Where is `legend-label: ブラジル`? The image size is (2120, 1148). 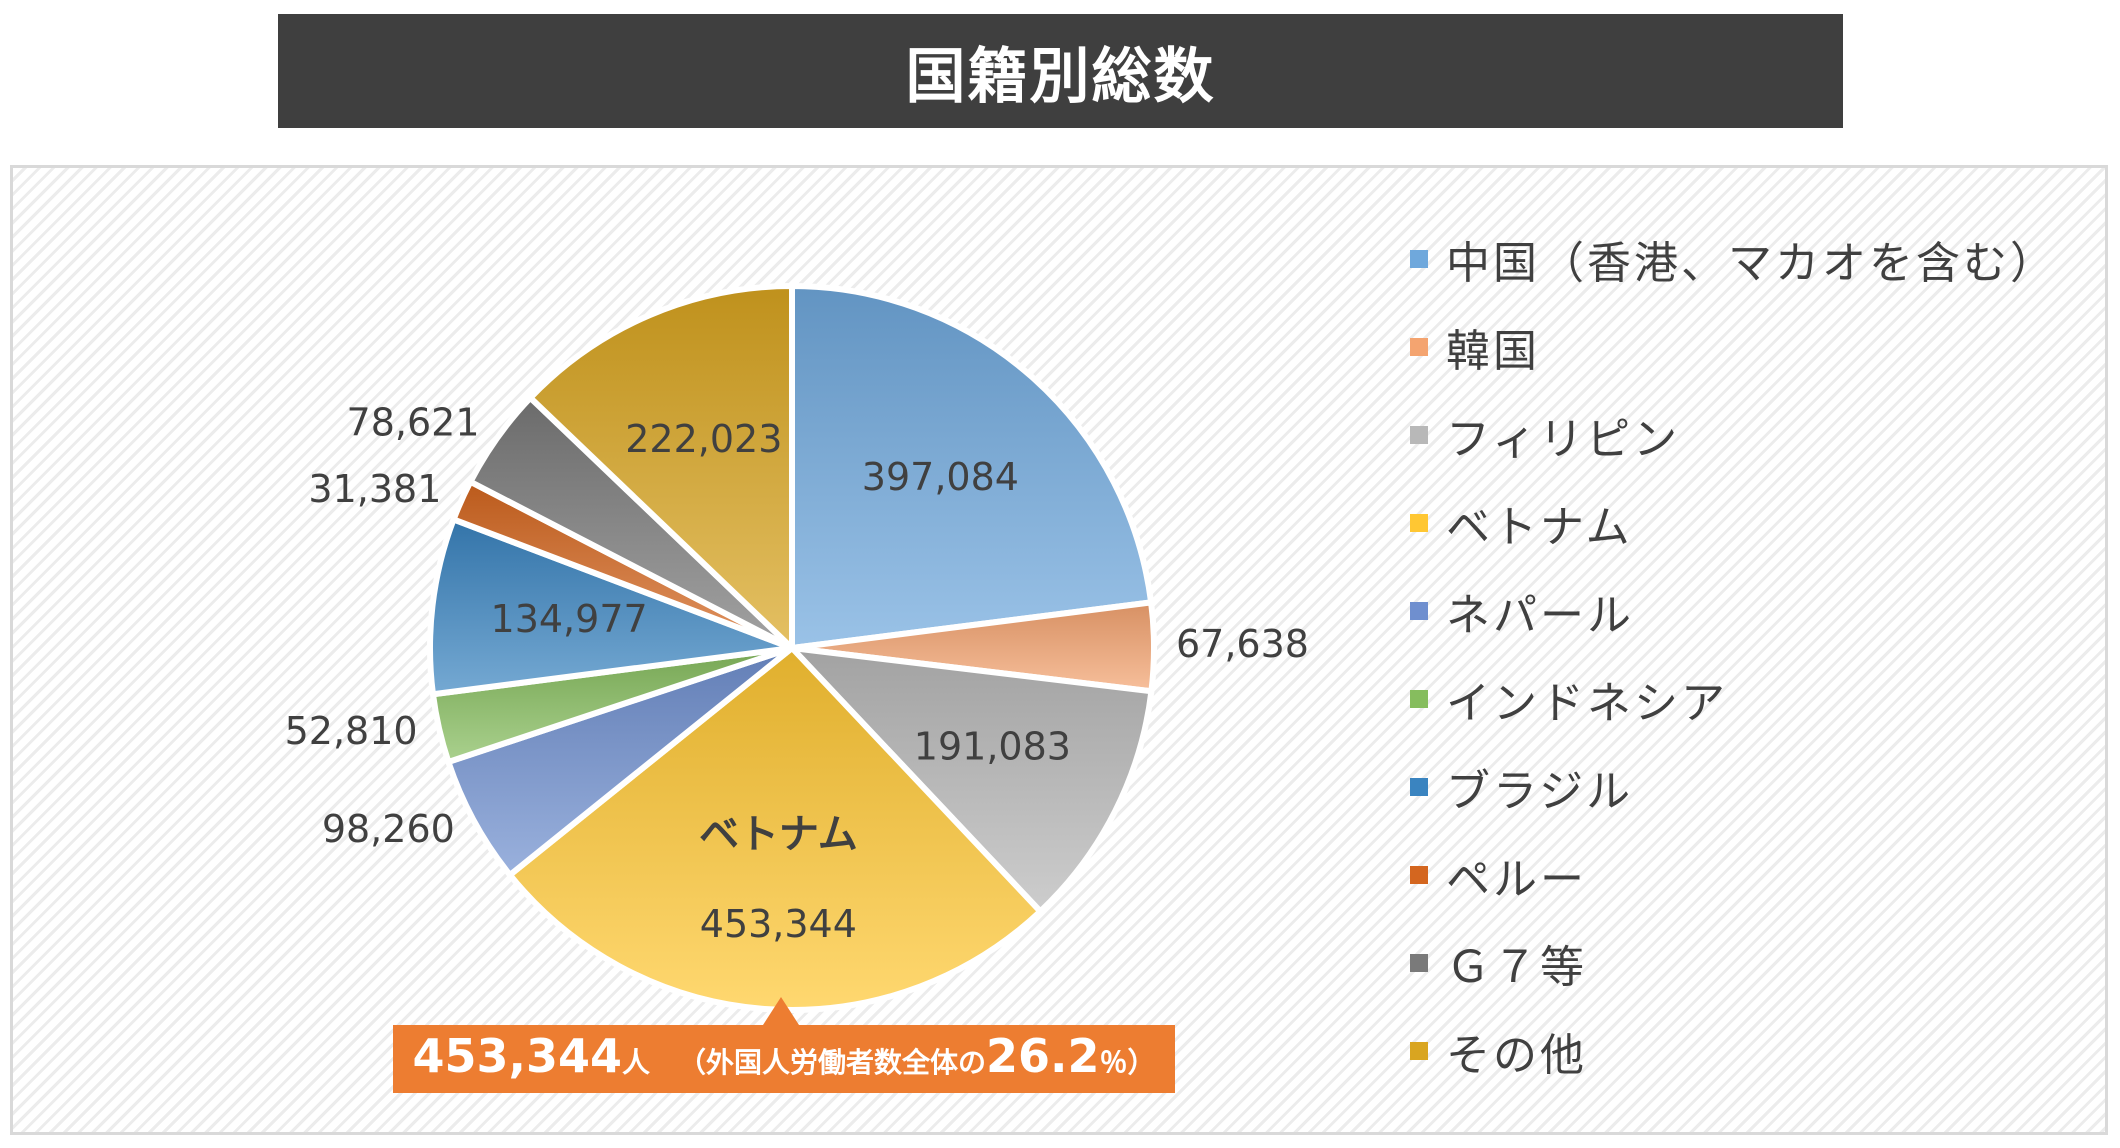 legend-label: ブラジル is located at coordinates (1540, 791).